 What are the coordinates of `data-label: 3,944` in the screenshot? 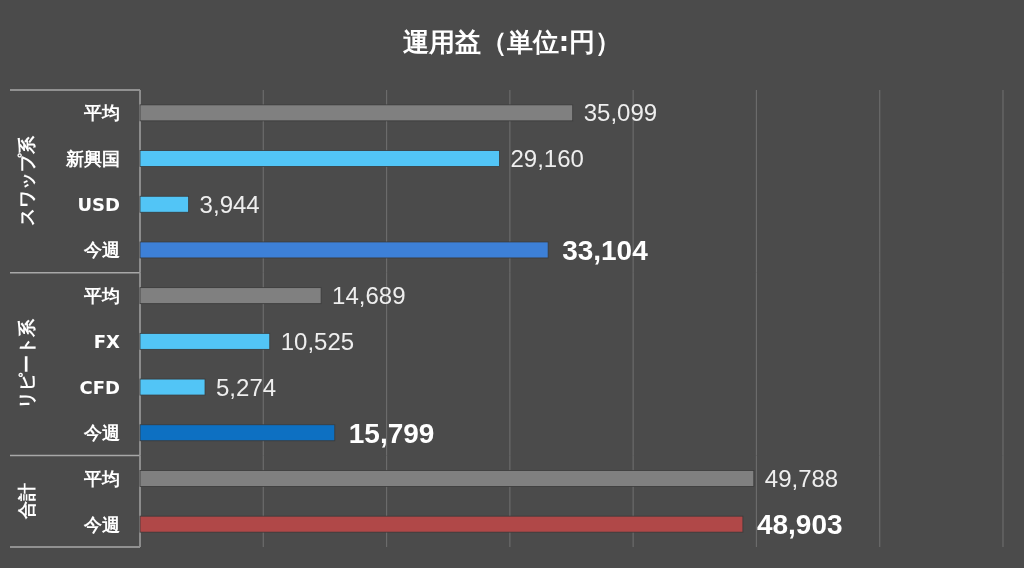 It's located at (229, 204).